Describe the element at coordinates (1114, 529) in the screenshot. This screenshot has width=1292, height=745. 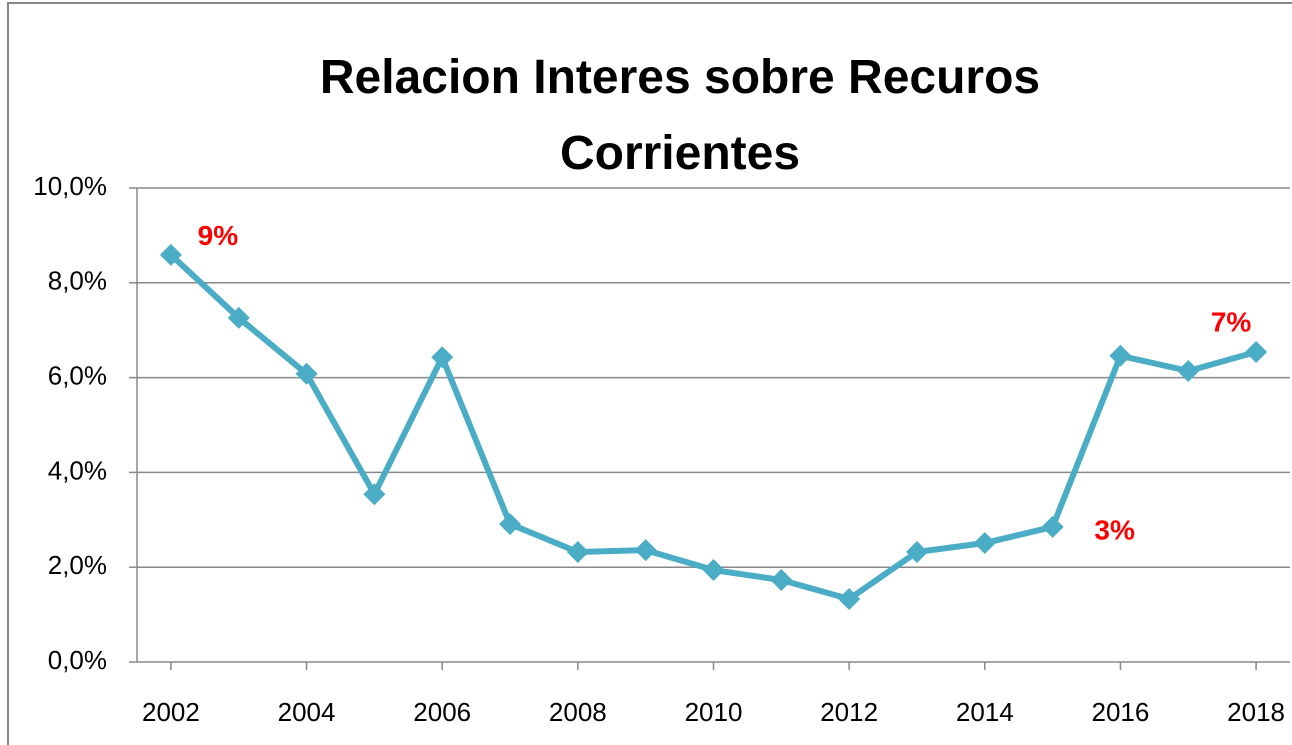
I see `data-label: 3%` at that location.